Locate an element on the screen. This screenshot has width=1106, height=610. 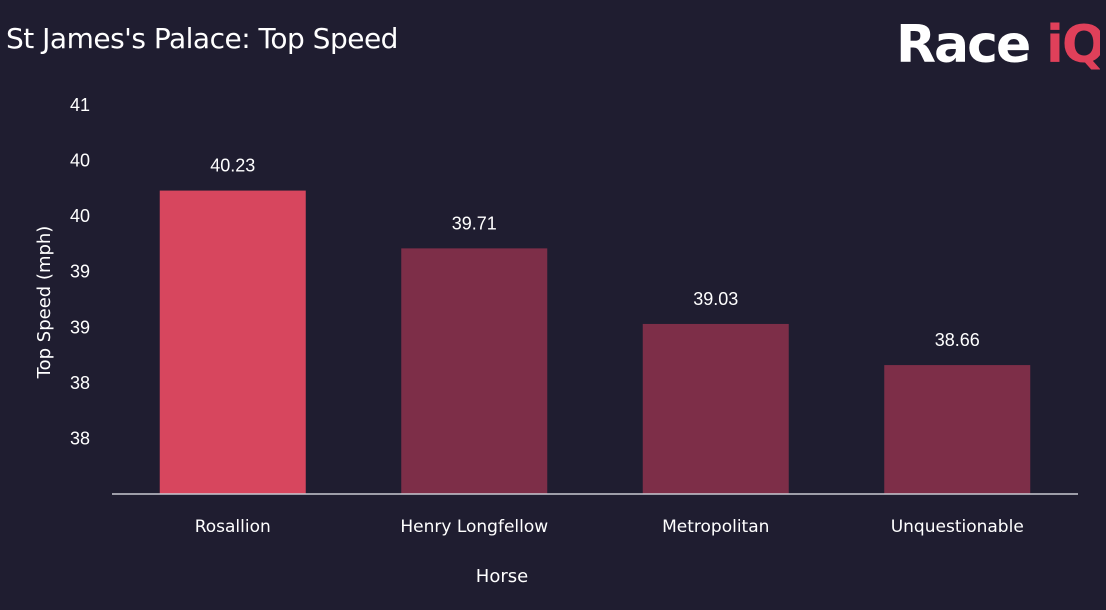
x-tick-label: Metropolitan is located at coordinates (715, 527).